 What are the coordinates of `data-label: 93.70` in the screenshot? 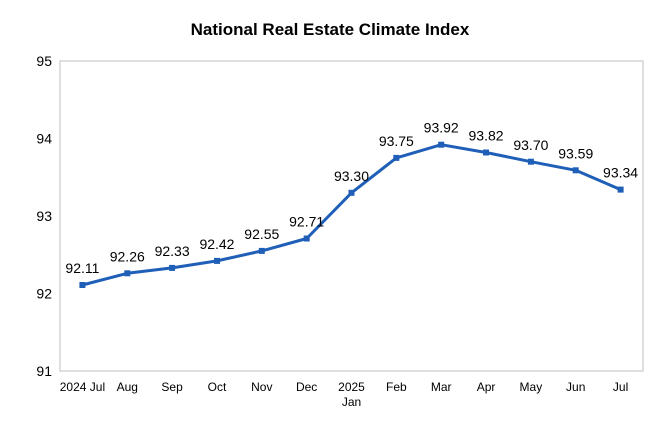 It's located at (530, 145).